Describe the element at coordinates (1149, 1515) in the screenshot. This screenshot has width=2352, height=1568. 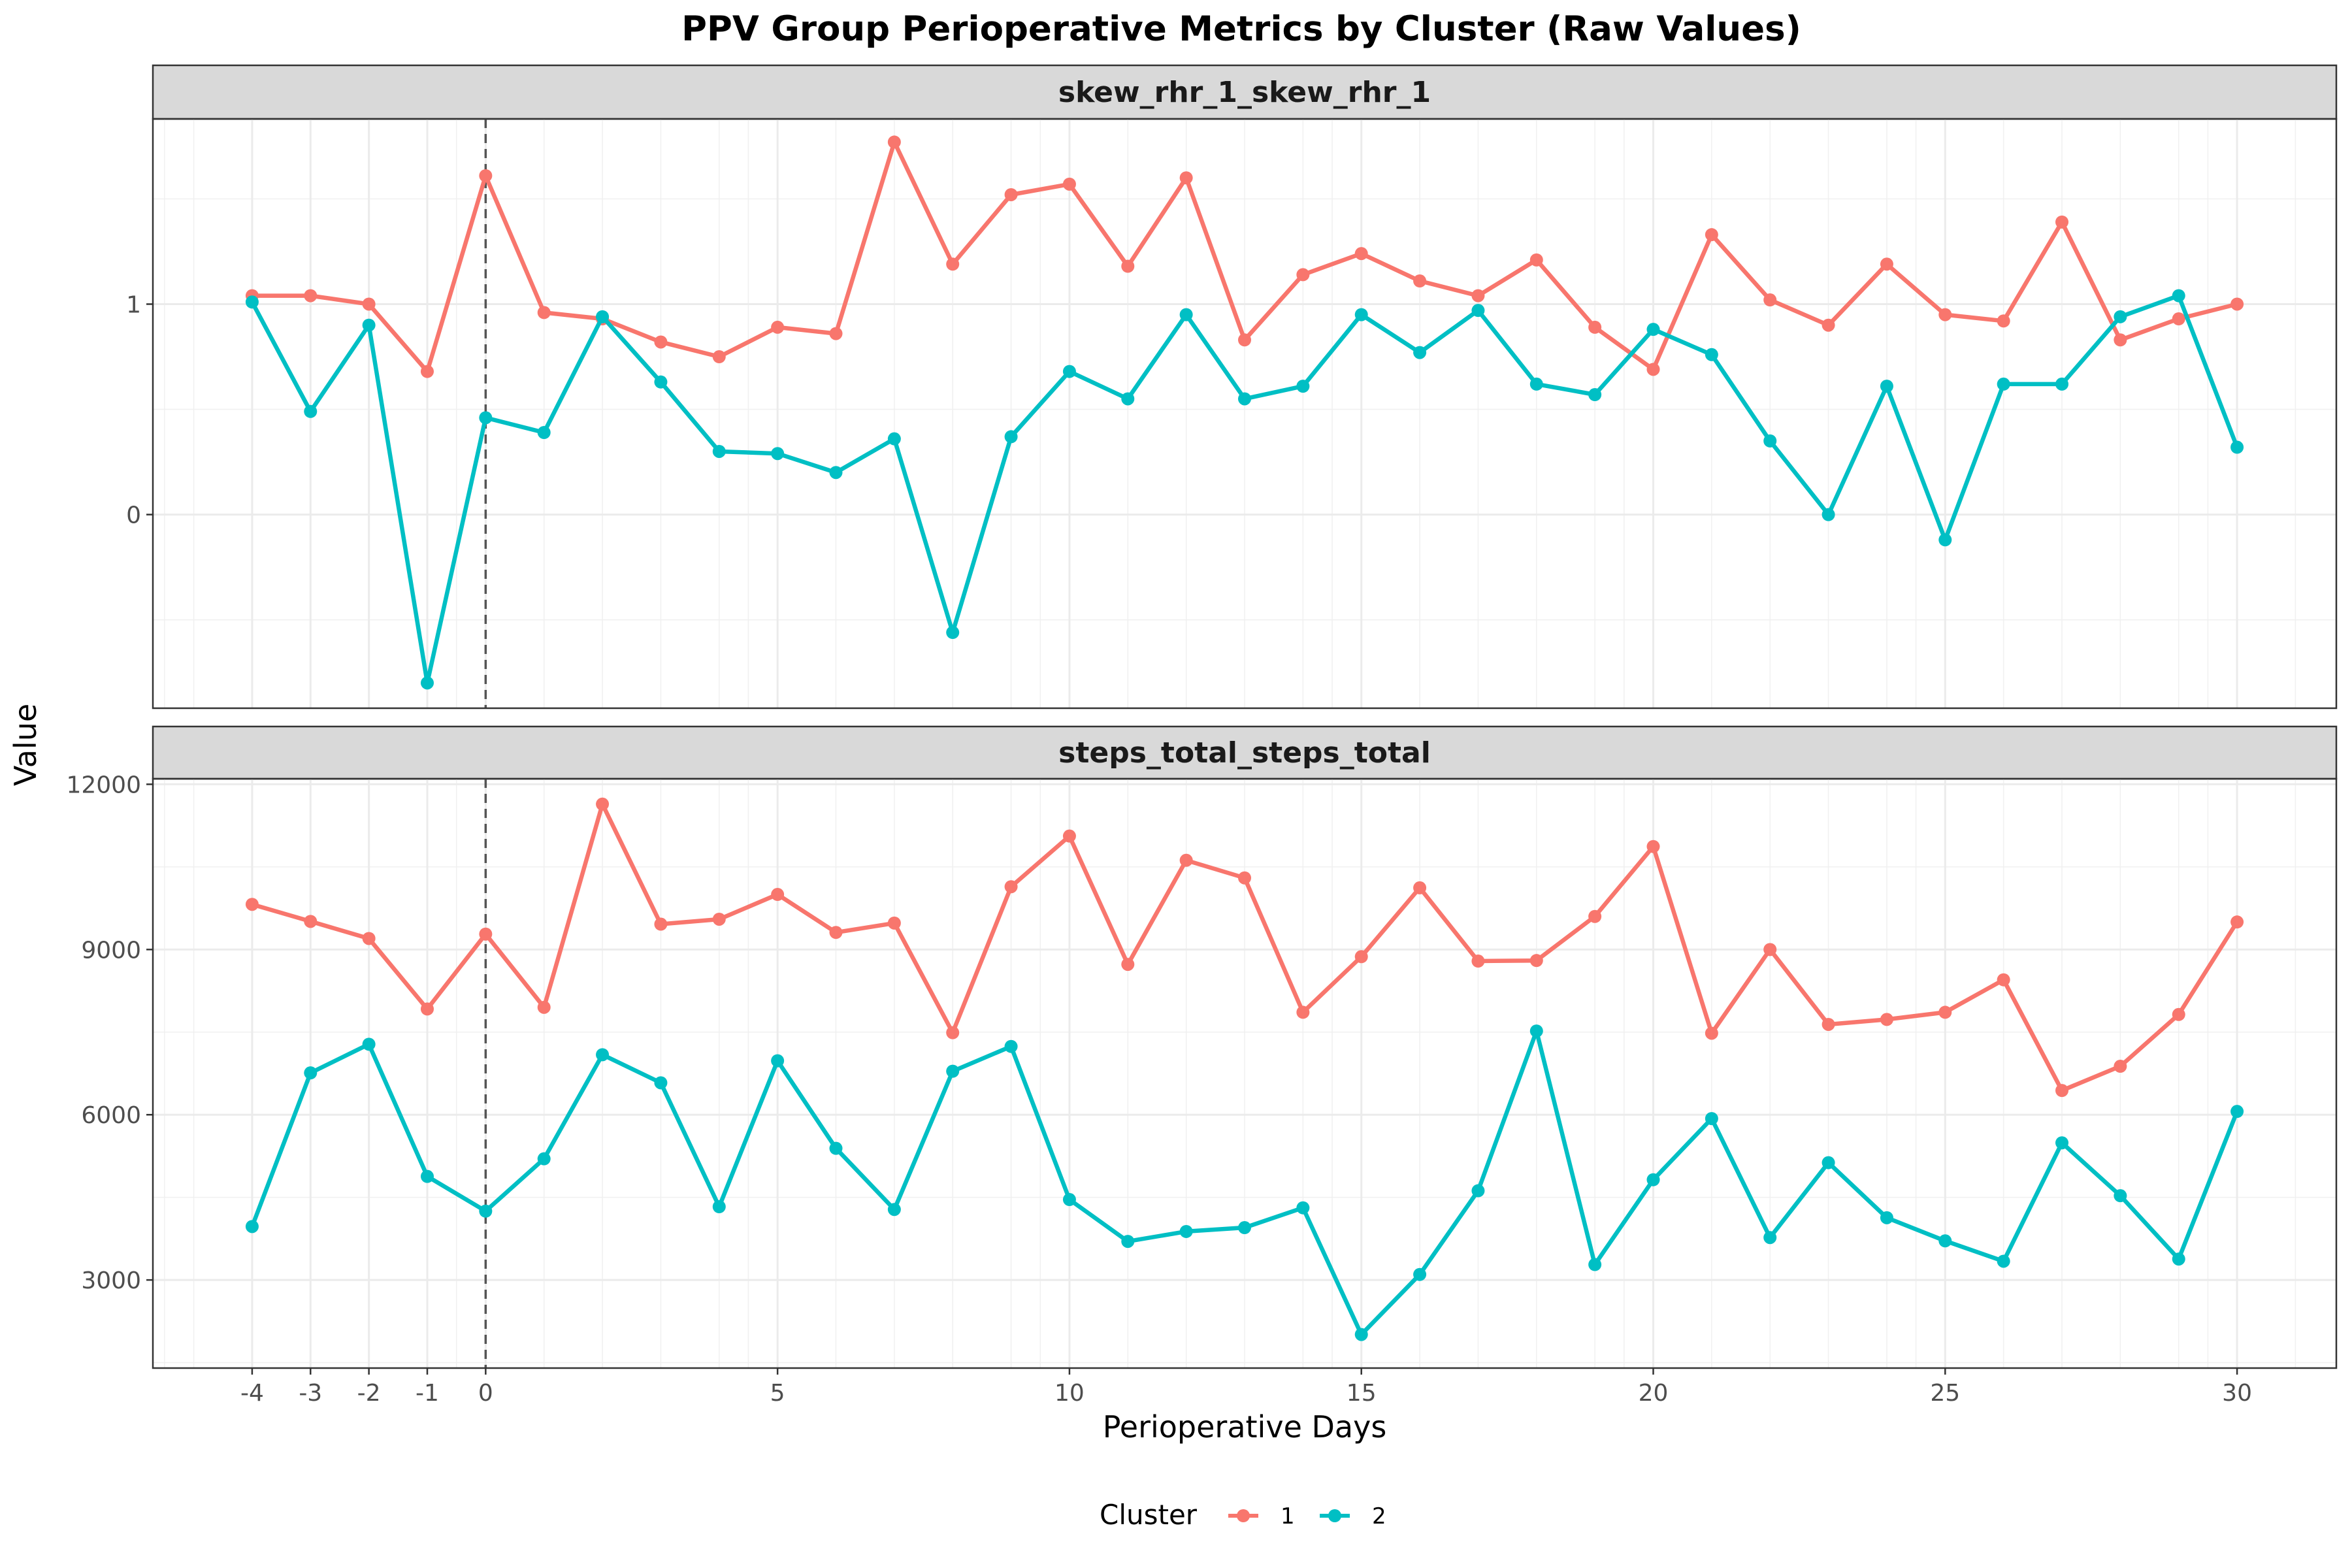
I see `legend-title: Cluster` at that location.